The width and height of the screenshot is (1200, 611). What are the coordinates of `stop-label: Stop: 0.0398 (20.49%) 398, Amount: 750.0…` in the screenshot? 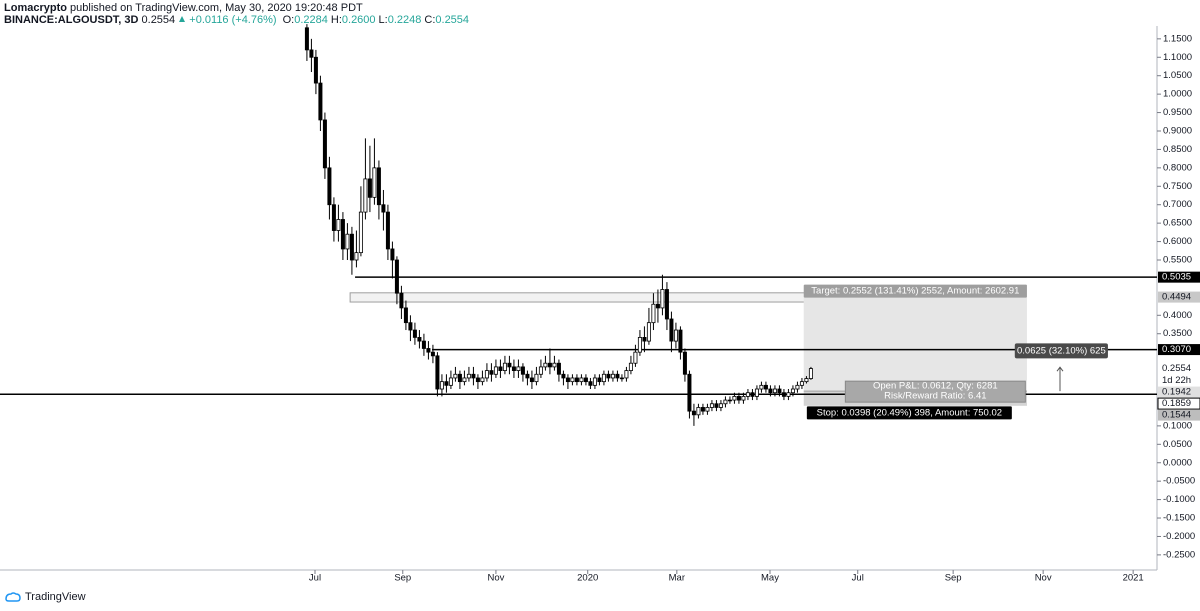 It's located at (909, 412).